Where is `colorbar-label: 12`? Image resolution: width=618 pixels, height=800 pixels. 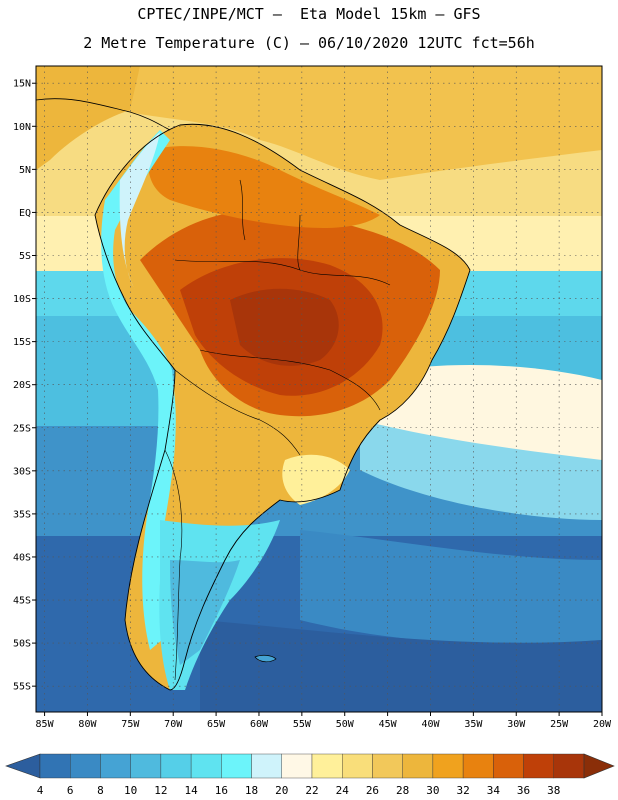
colorbar-label: 12 is located at coordinates (160, 790).